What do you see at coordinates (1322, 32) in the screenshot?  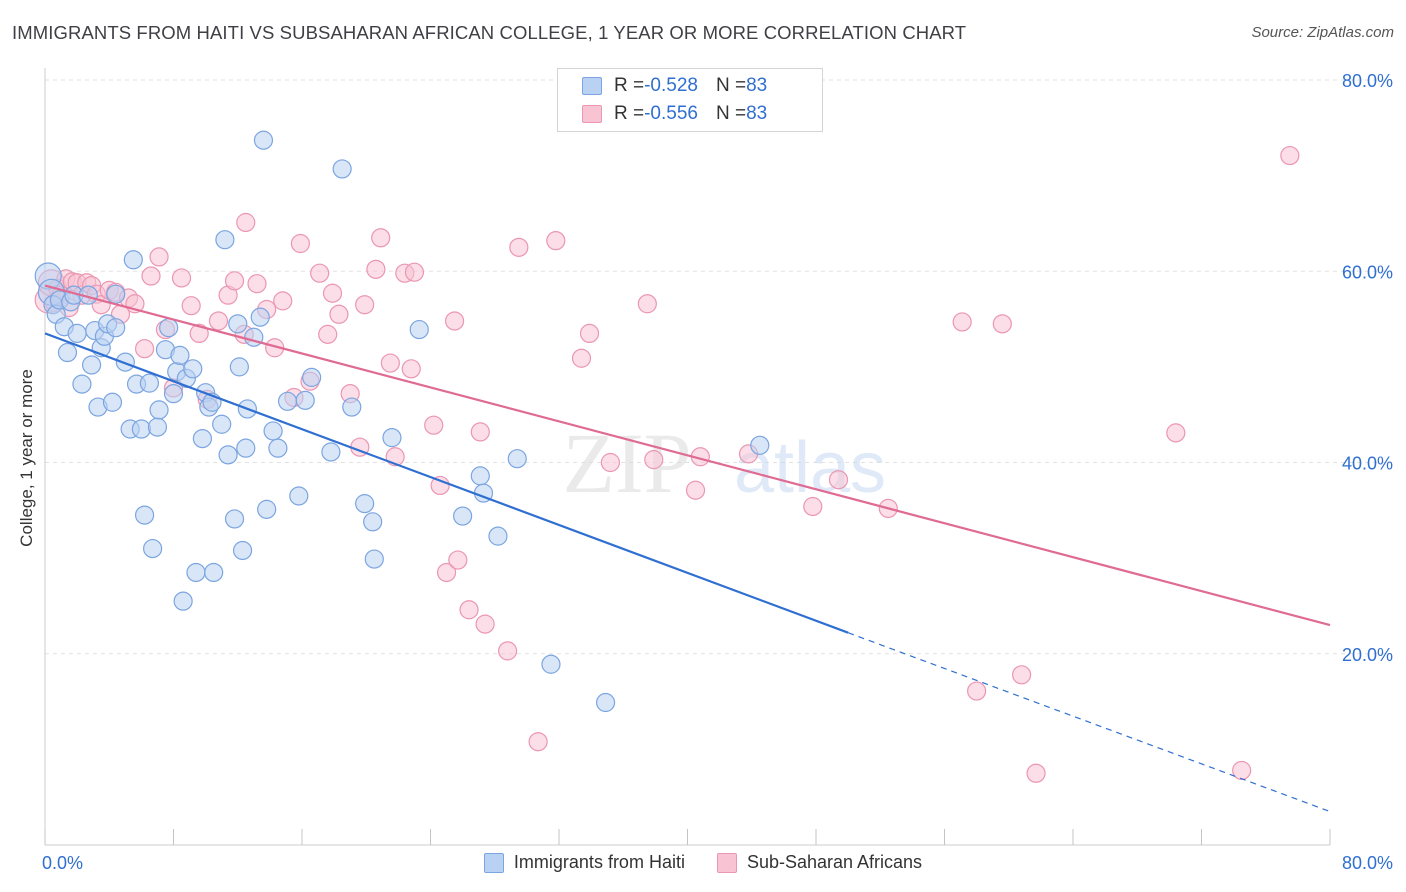 I see `source-label: Source: ZipAtlas.com` at bounding box center [1322, 32].